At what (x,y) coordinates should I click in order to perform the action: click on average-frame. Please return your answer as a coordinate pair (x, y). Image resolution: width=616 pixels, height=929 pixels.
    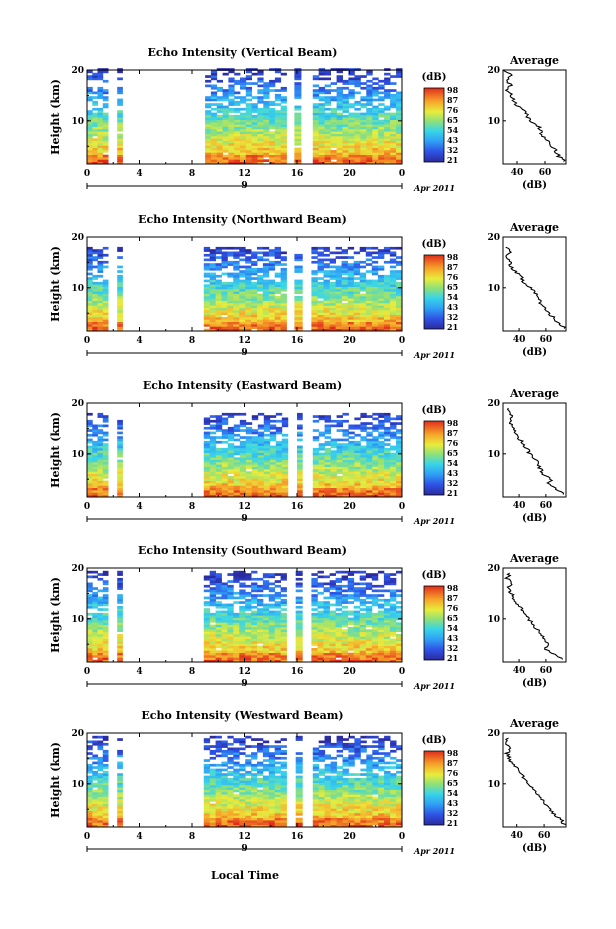
    Looking at the image, I should click on (534, 284).